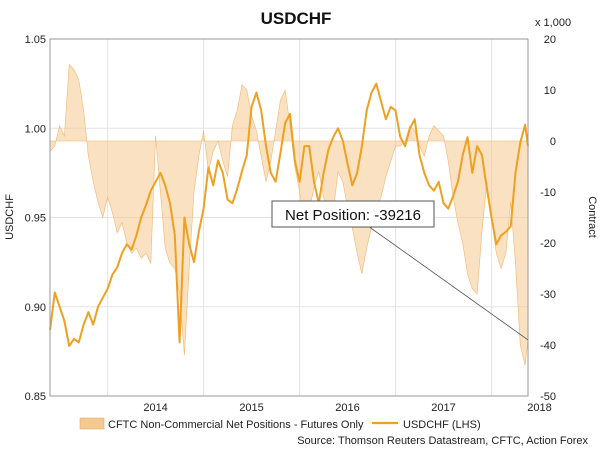 The height and width of the screenshot is (450, 600). What do you see at coordinates (548, 346) in the screenshot?
I see `right-tick-label: -40` at bounding box center [548, 346].